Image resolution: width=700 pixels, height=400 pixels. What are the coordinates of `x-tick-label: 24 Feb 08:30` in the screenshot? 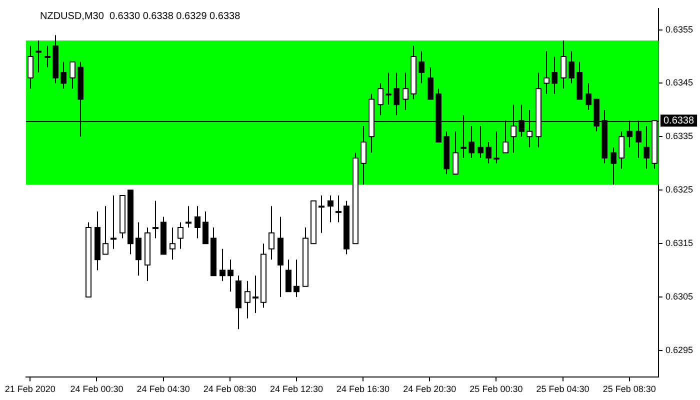 It's located at (229, 389).